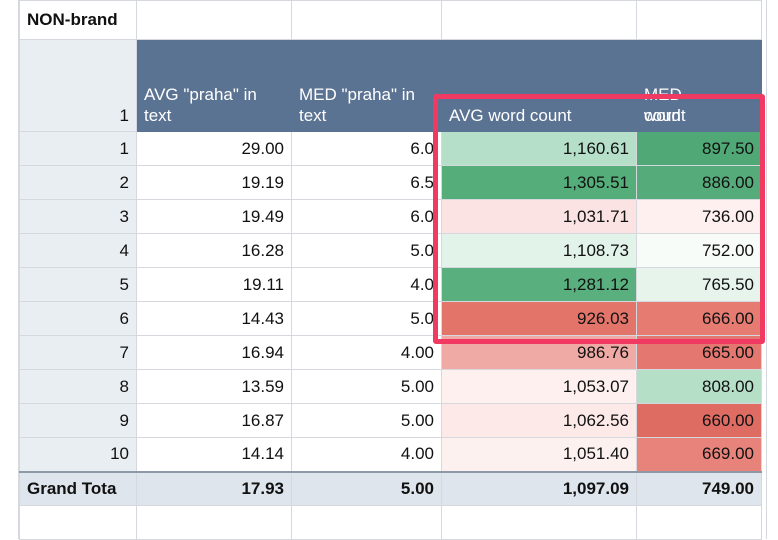 Image resolution: width=778 pixels, height=540 pixels. What do you see at coordinates (78, 386) in the screenshot?
I see `row-label: 8` at bounding box center [78, 386].